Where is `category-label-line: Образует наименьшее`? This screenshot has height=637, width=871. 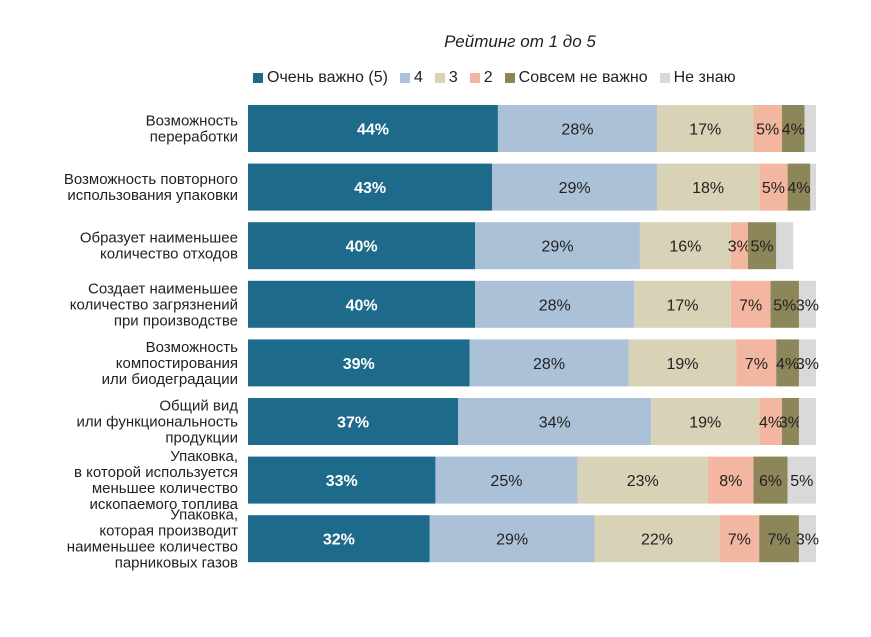 category-label-line: Образует наименьшее is located at coordinates (159, 238).